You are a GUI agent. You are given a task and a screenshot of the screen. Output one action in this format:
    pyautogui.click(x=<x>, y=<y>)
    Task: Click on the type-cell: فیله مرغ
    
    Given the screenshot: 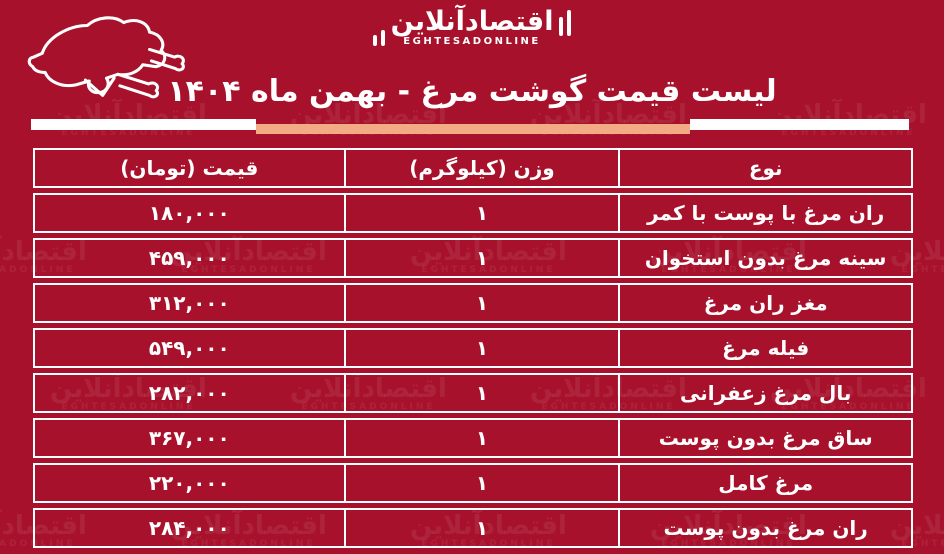 What is the action you would take?
    pyautogui.click(x=766, y=348)
    